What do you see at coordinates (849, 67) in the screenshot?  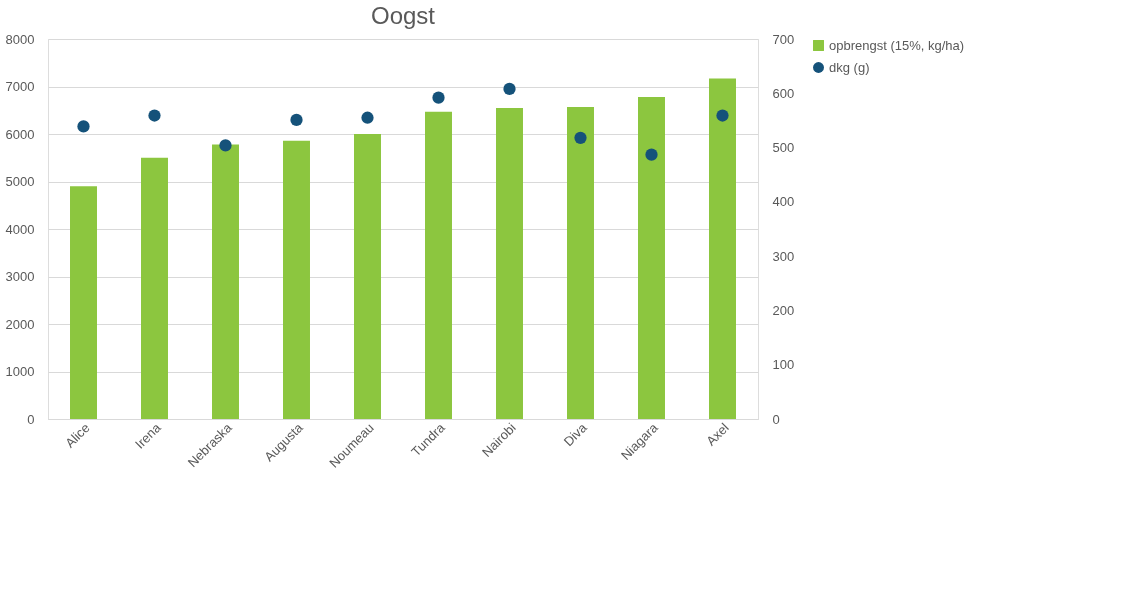 I see `legend-label: dkg (g)` at bounding box center [849, 67].